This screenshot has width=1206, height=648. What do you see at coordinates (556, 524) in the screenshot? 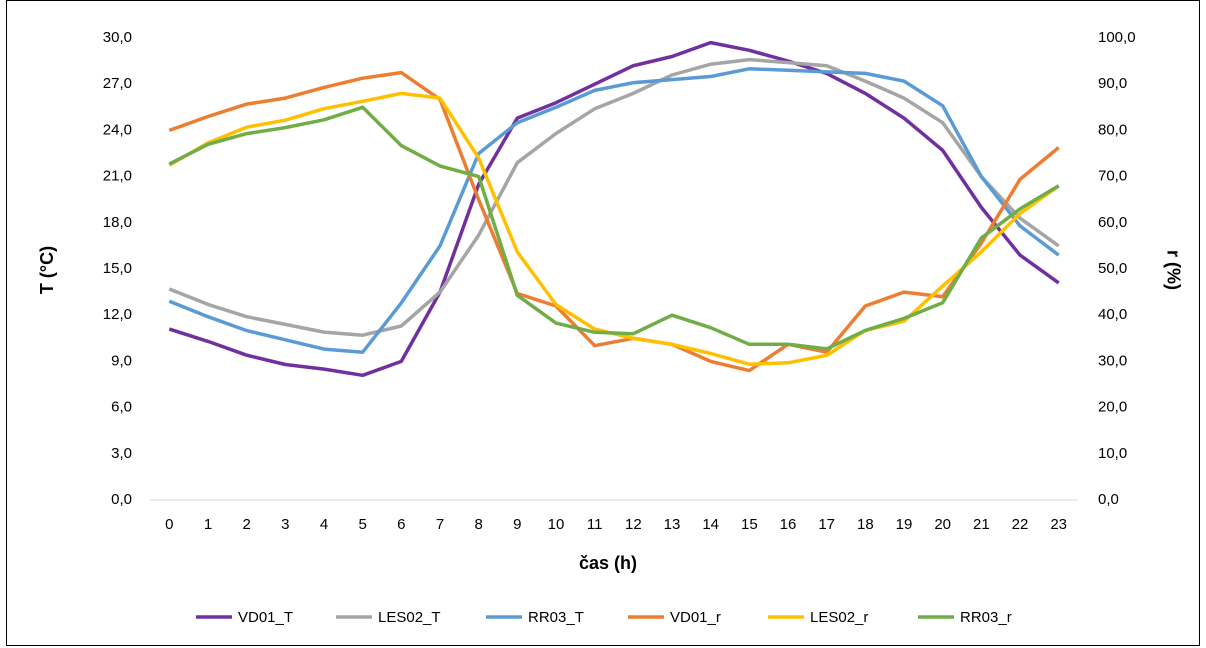
I see `x-tick-label: 10` at bounding box center [556, 524].